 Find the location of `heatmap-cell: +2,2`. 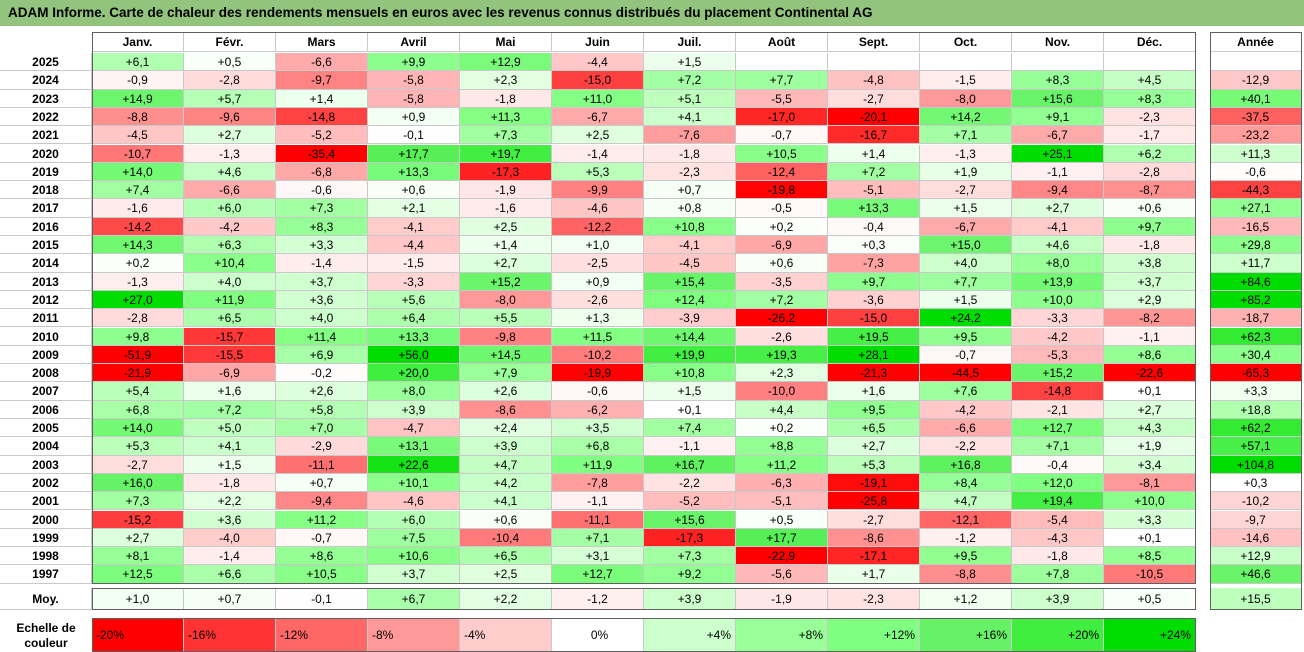

heatmap-cell: +2,2 is located at coordinates (230, 501).